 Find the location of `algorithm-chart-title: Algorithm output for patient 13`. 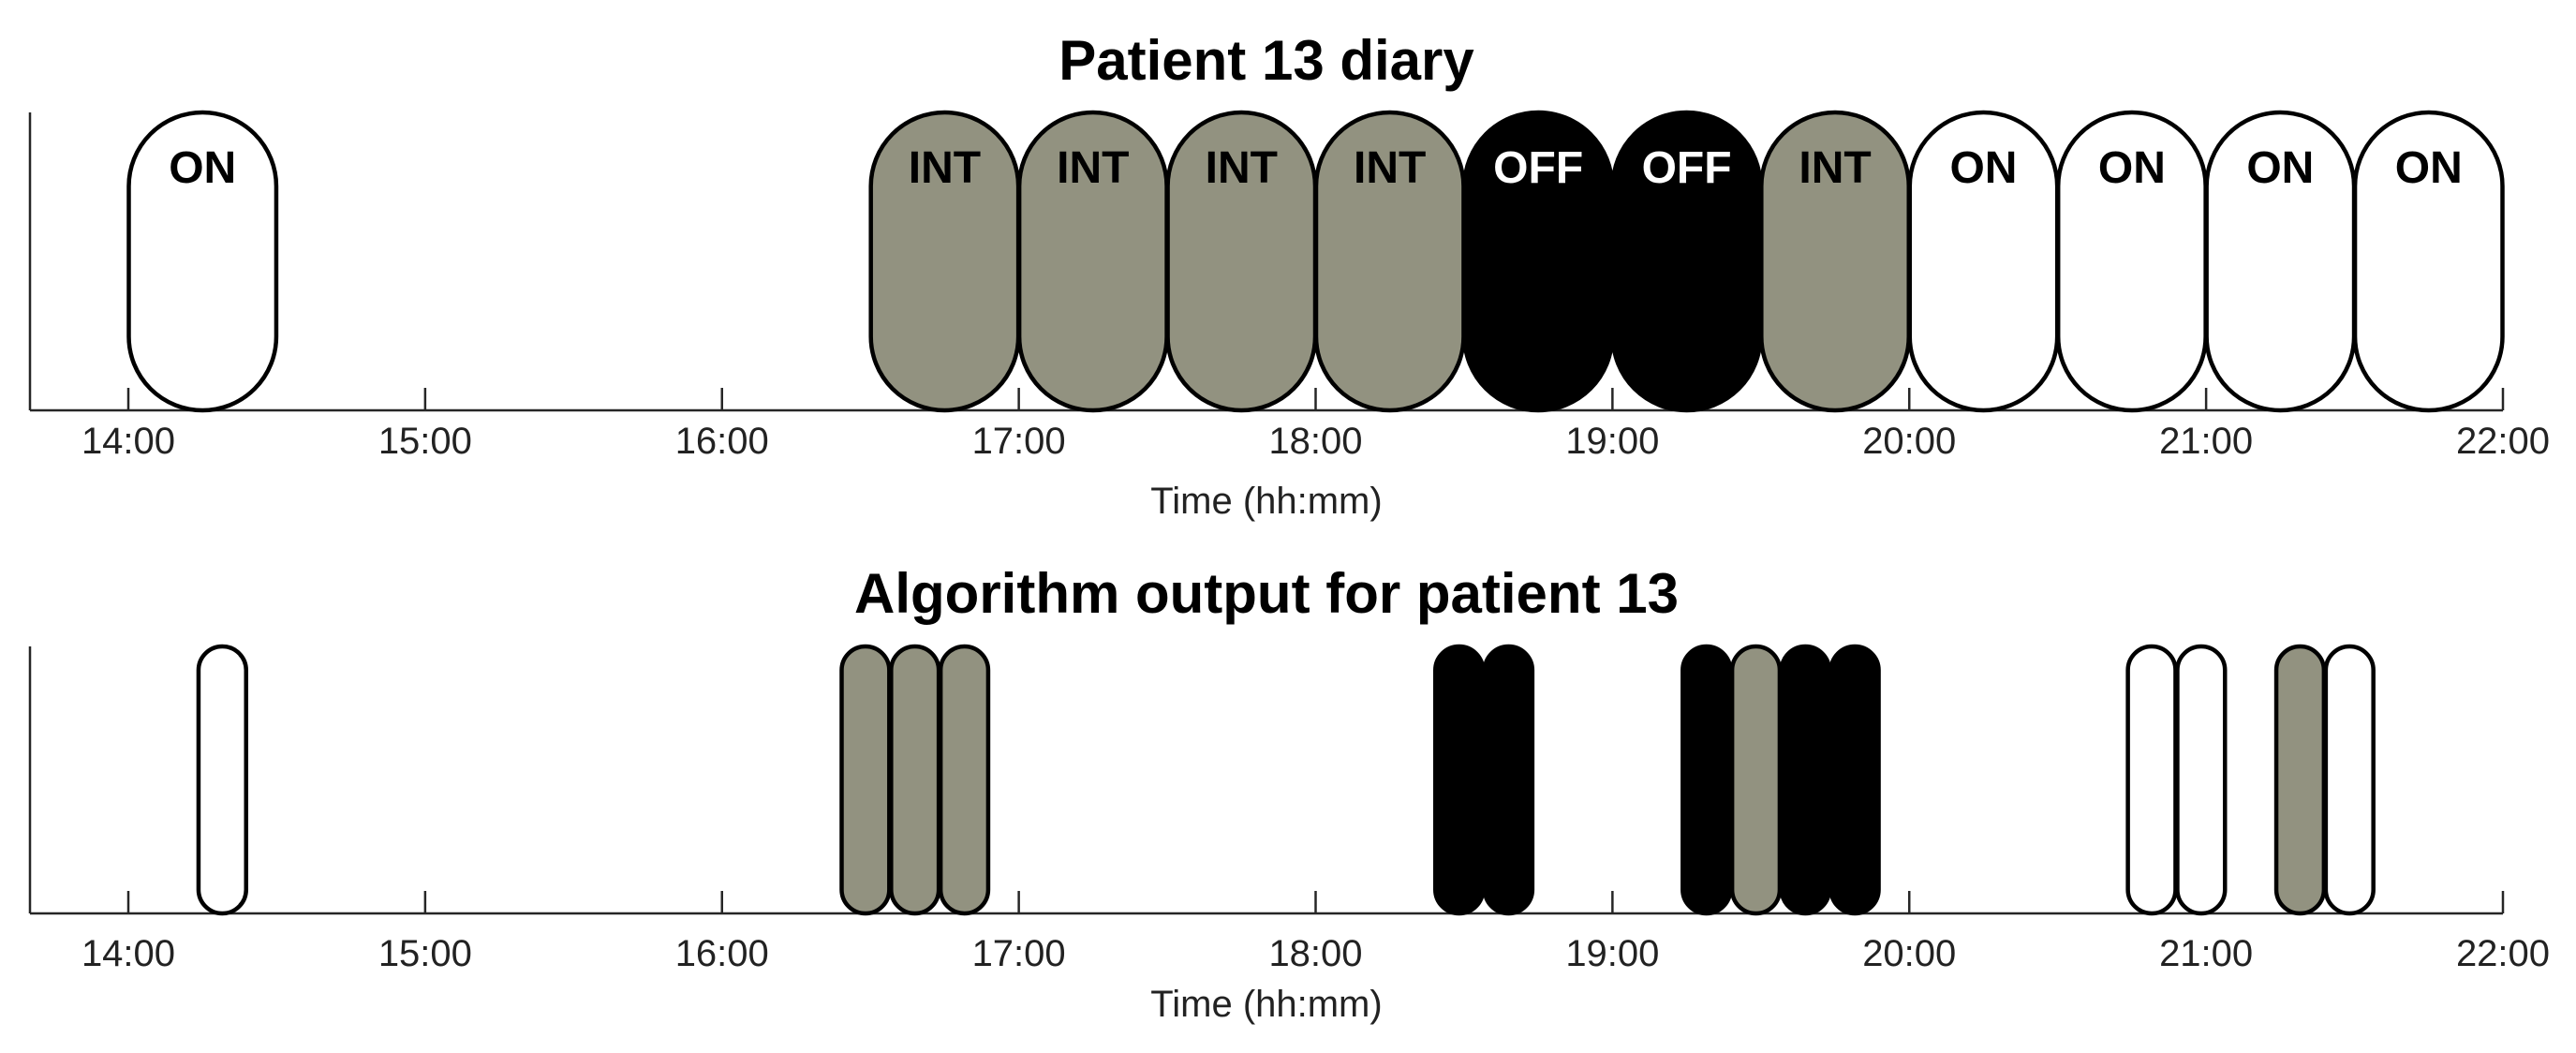

algorithm-chart-title: Algorithm output for patient 13 is located at coordinates (1267, 593).